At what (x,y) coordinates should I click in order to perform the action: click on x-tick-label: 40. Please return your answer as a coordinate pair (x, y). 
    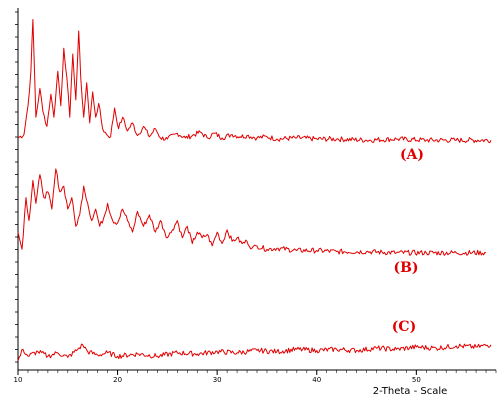
    Looking at the image, I should click on (316, 380).